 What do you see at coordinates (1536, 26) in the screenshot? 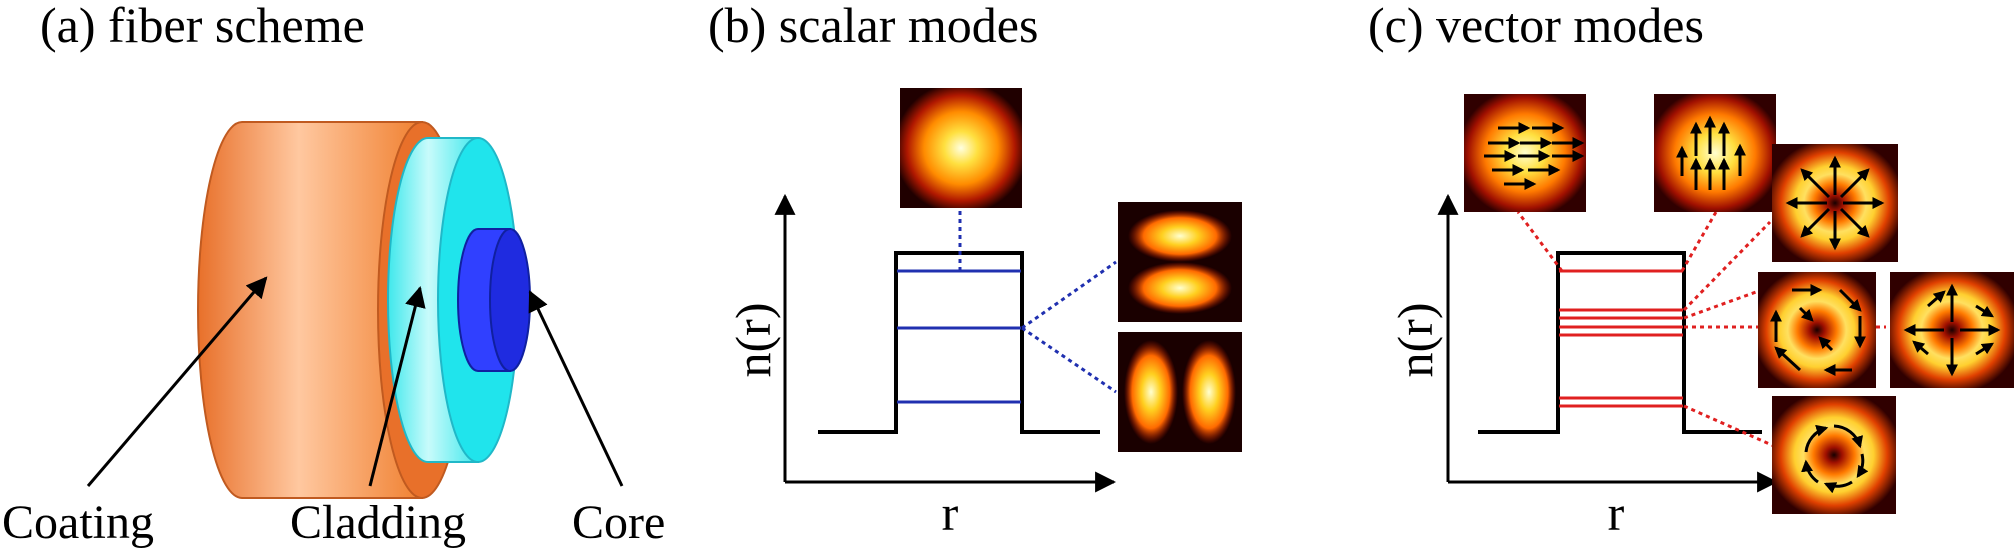
I see `panel-c-title: (c) vector modes` at bounding box center [1536, 26].